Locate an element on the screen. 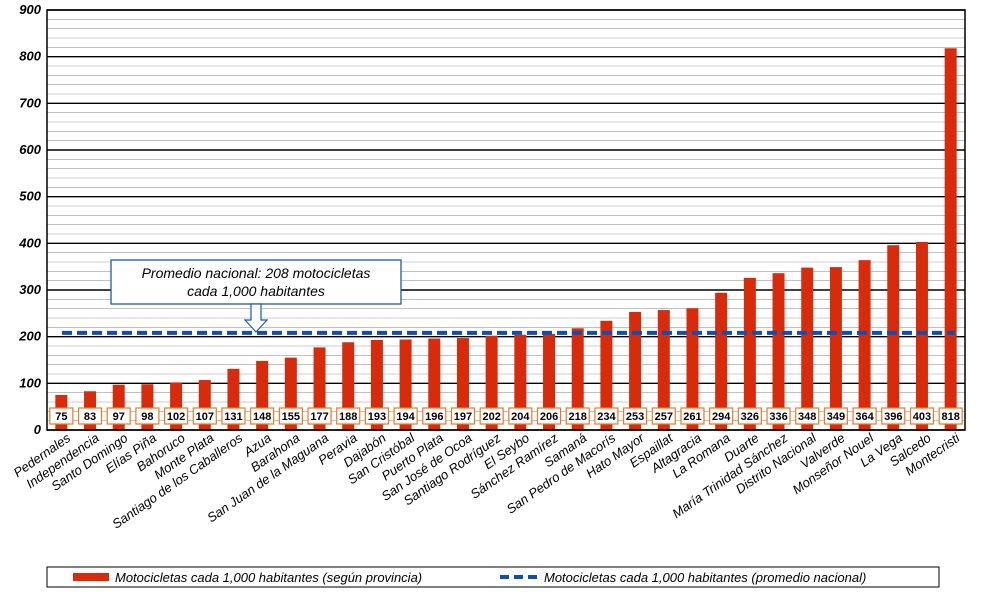 The image size is (1000, 600). value-label: 326 is located at coordinates (750, 417).